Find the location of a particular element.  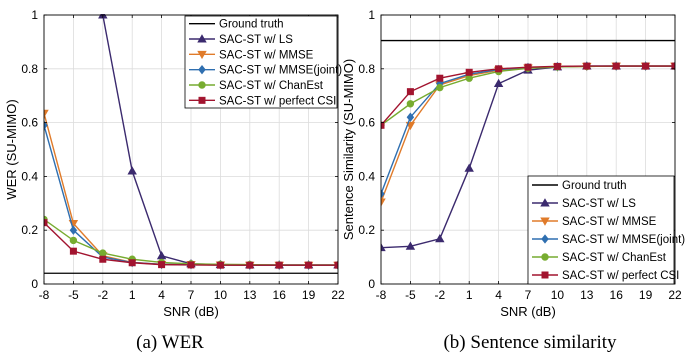

y-axis-label: WER (SU-MIMO) is located at coordinates (11, 149).